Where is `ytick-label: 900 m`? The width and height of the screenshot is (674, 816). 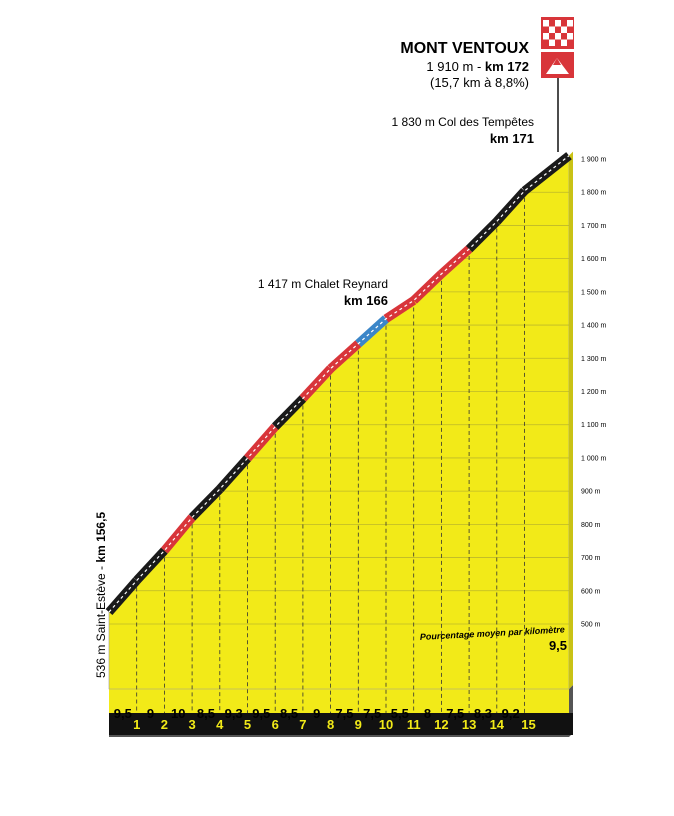
ytick-label: 900 m is located at coordinates (591, 492).